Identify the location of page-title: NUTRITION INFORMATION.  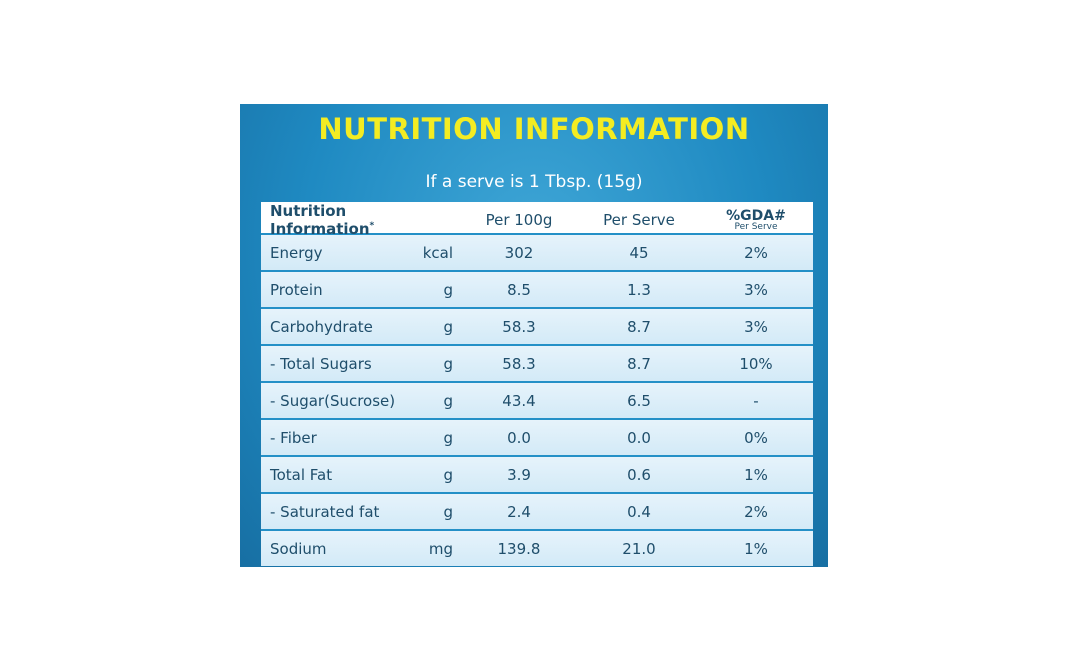
(534, 129).